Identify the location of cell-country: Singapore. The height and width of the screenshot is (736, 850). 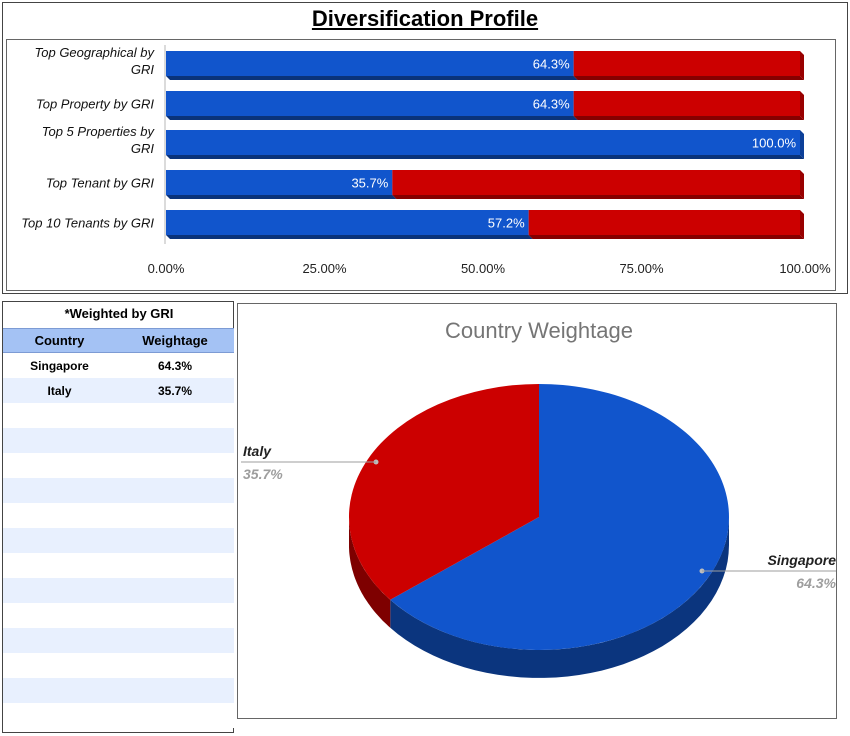
(59, 365).